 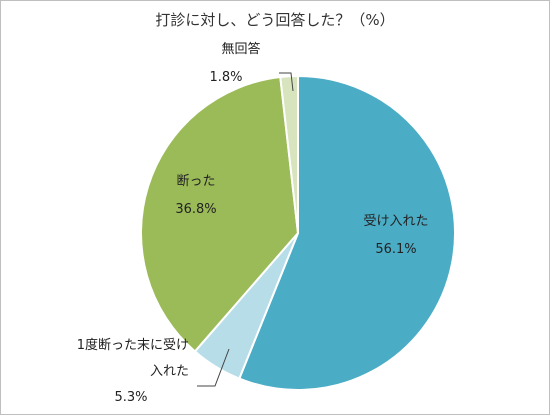 What do you see at coordinates (289, 154) in the screenshot?
I see `pie-slice` at bounding box center [289, 154].